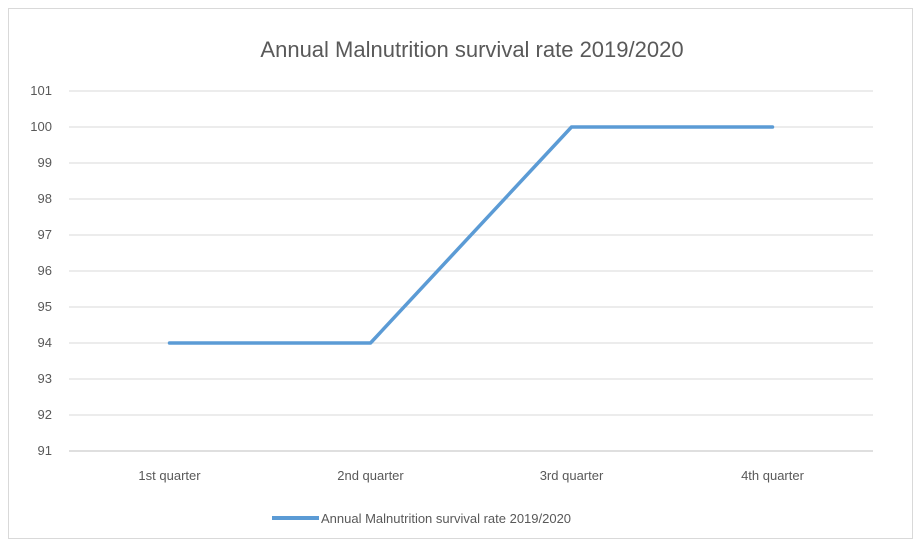 Image resolution: width=917 pixels, height=543 pixels. Describe the element at coordinates (45, 198) in the screenshot. I see `y-tick-label: 98` at that location.